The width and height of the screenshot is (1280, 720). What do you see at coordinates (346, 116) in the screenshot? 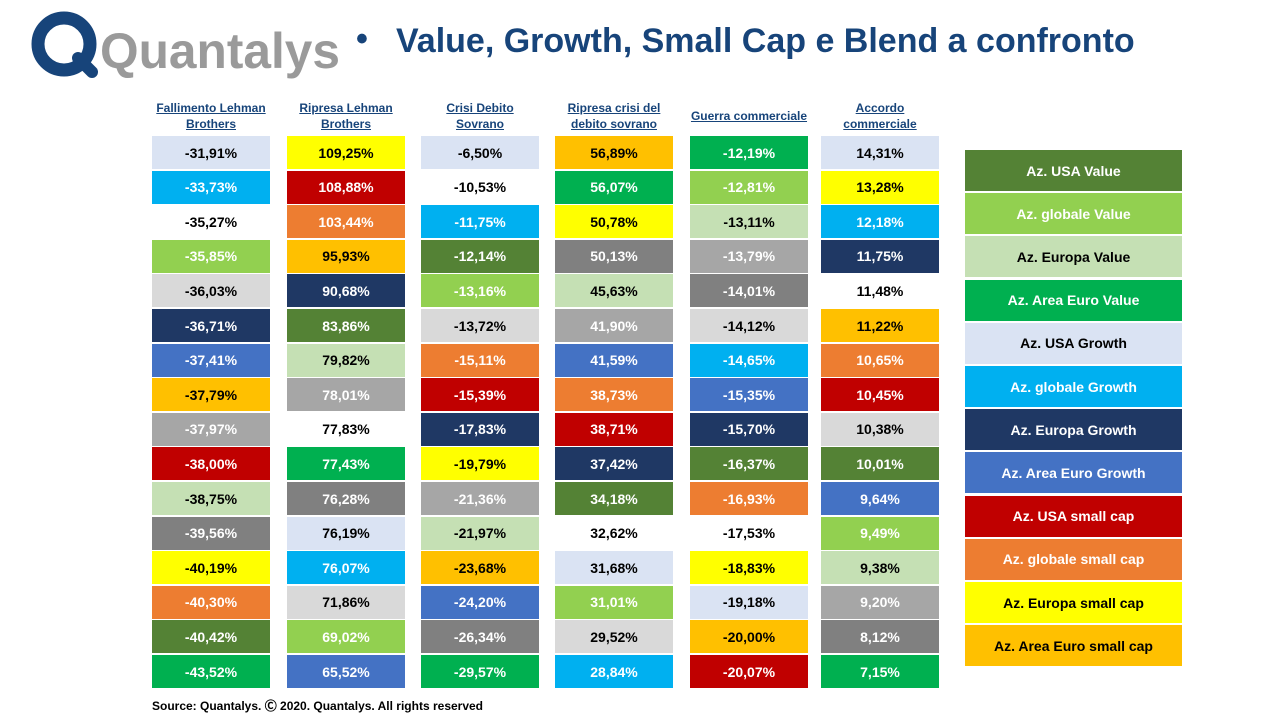
I see `column-header: Ripresa Lehman Brothers` at bounding box center [346, 116].